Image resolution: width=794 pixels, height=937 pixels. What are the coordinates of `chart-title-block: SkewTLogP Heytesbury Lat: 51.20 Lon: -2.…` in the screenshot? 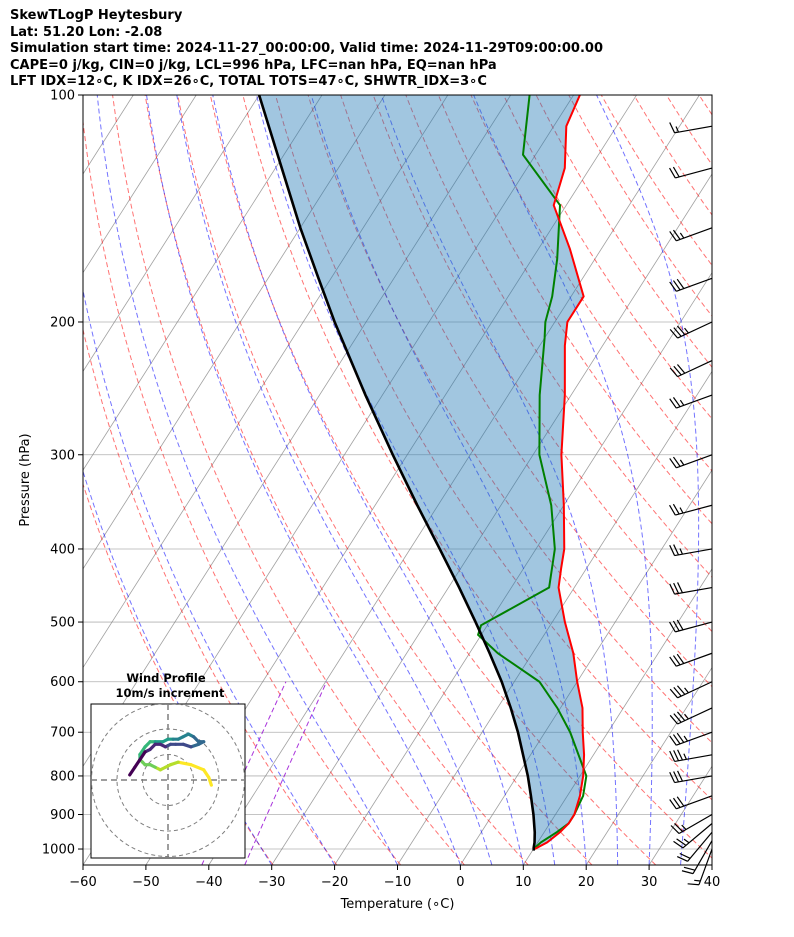 It's located at (306, 49).